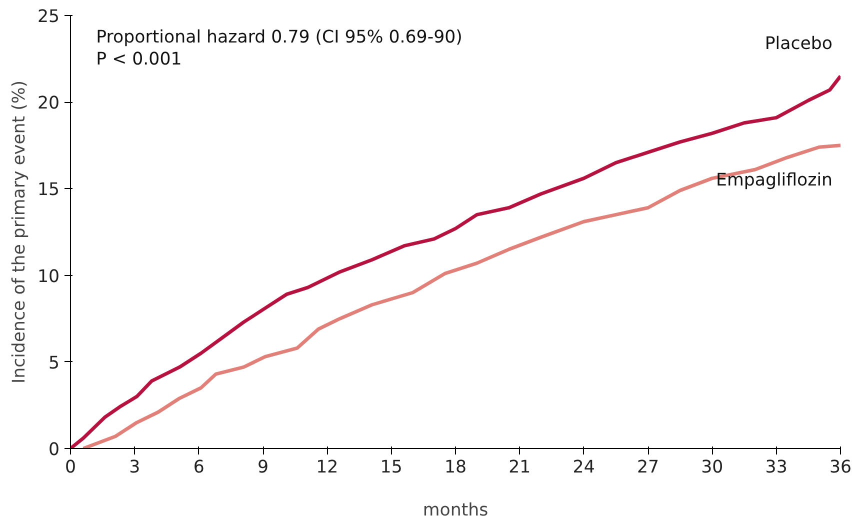 The width and height of the screenshot is (855, 523). What do you see at coordinates (776, 468) in the screenshot?
I see `x-tick-label: 33` at bounding box center [776, 468].